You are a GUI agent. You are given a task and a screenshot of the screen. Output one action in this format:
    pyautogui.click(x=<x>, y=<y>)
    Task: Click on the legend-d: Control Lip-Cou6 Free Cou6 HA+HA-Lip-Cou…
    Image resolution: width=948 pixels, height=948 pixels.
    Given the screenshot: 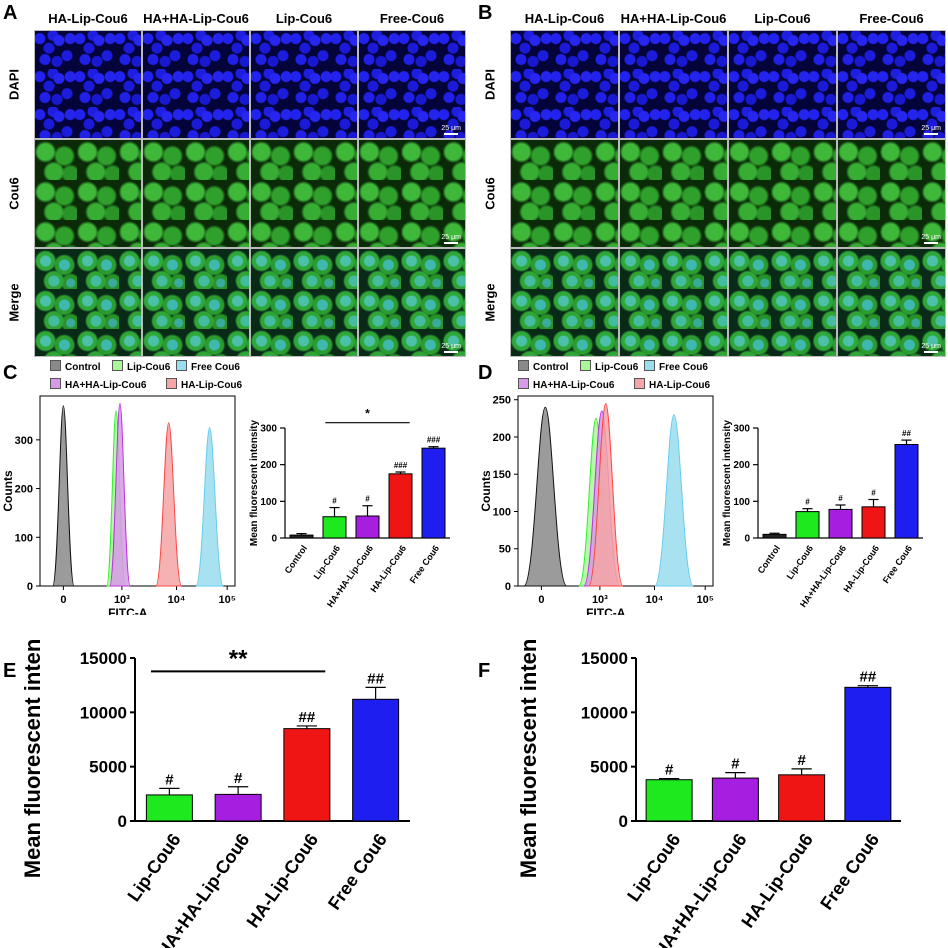 What is the action you would take?
    pyautogui.click(x=638, y=377)
    